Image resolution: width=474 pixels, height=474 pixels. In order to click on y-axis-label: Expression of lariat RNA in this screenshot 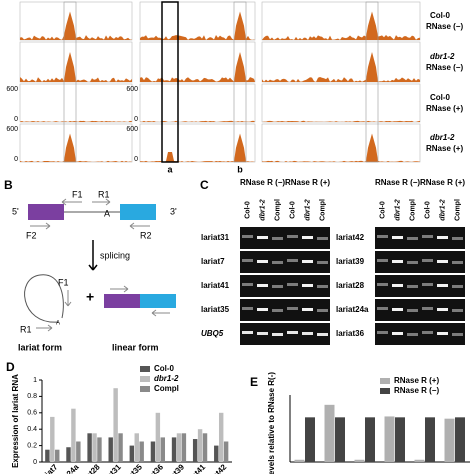, I will do `click(15, 421)`.